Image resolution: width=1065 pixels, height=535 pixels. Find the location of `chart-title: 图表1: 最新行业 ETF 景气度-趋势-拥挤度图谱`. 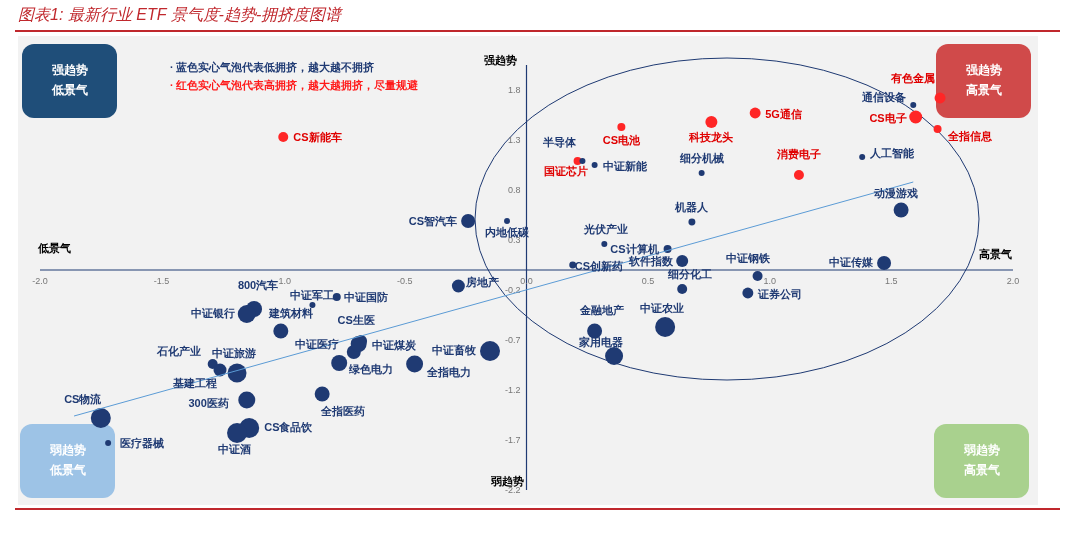

chart-title: 图表1: 最新行业 ETF 景气度-趋势-拥挤度图谱 is located at coordinates (181, 14).